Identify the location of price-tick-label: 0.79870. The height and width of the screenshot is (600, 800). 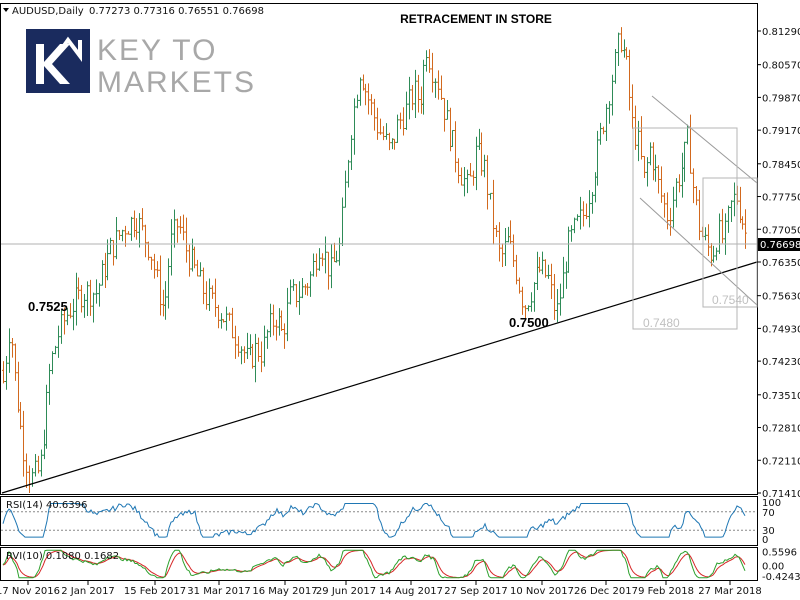
(781, 98).